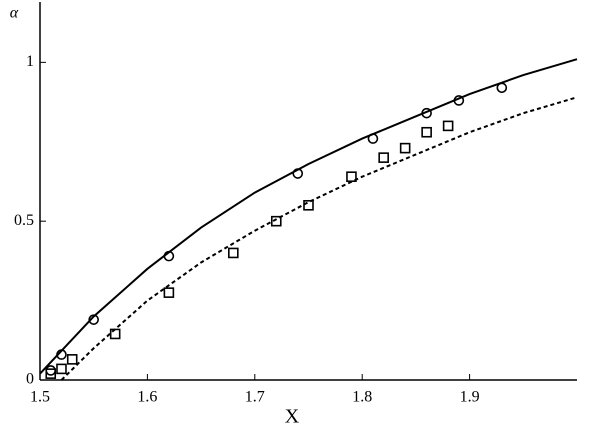 The image size is (597, 428). Describe the element at coordinates (24, 220) in the screenshot. I see `y-tick-label: 0.5` at that location.